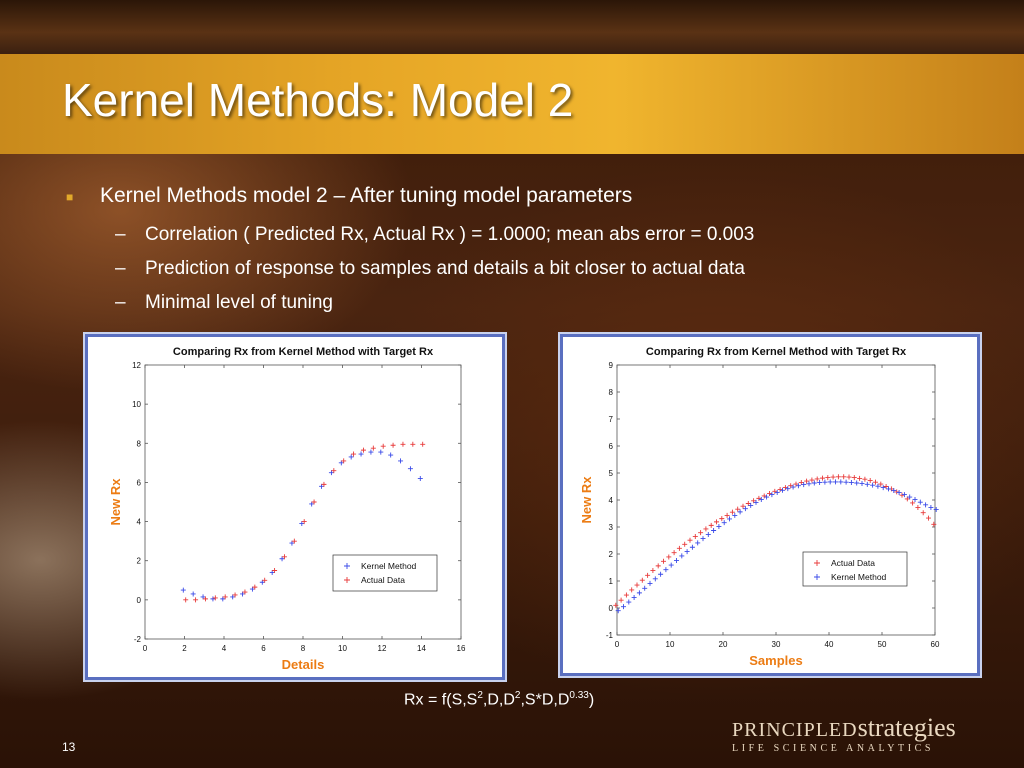  Describe the element at coordinates (611, 527) in the screenshot. I see `y-tick-label: 3` at that location.